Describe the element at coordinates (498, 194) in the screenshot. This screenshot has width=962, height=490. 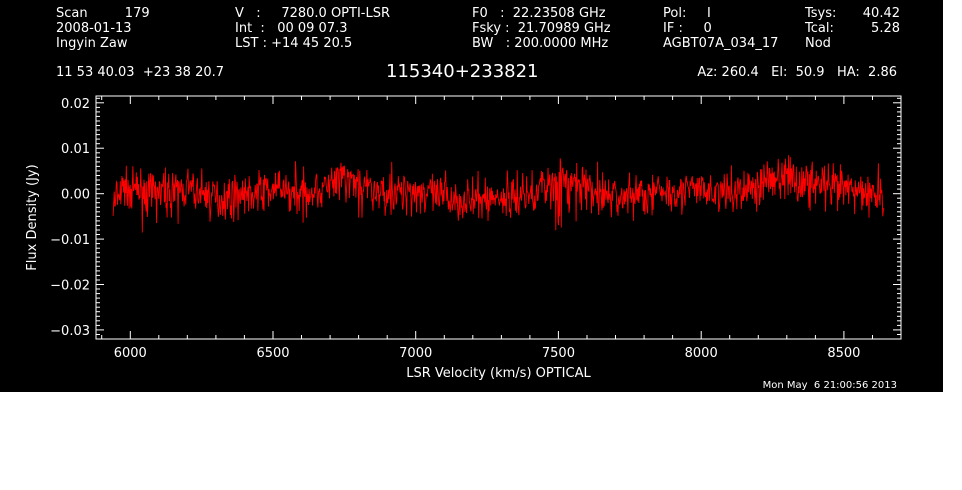
I see `spectrum-trace` at that location.